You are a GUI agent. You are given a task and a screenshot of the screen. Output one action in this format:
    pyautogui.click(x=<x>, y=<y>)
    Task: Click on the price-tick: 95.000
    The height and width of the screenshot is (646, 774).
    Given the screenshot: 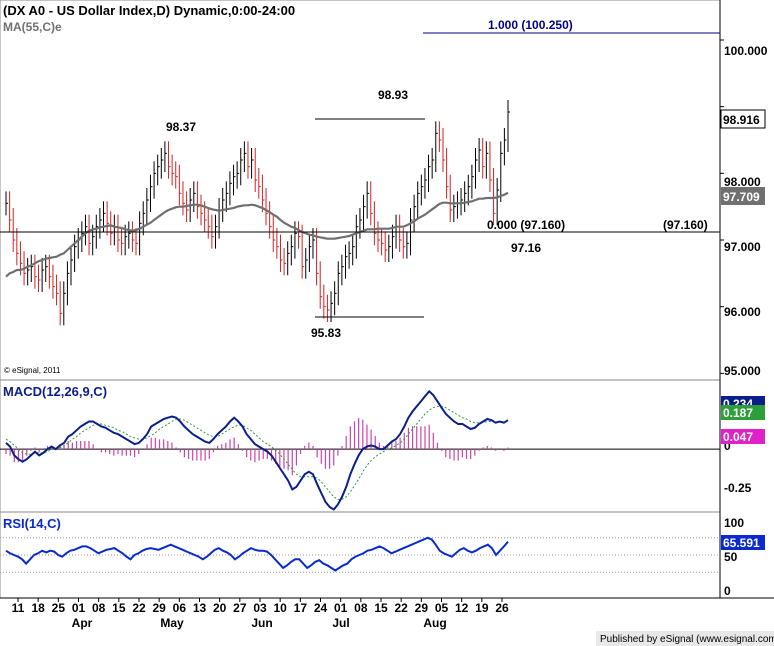 What is the action you would take?
    pyautogui.click(x=742, y=371)
    